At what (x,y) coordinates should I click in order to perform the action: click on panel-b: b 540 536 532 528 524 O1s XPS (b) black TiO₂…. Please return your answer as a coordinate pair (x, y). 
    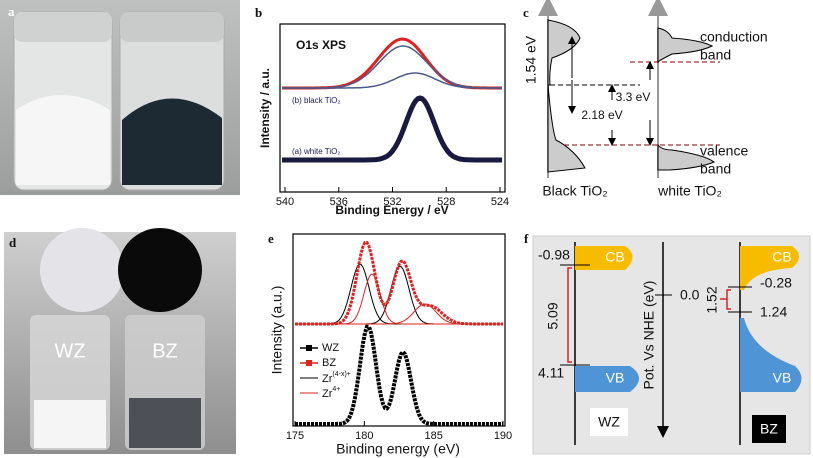
    Looking at the image, I should click on (382, 111).